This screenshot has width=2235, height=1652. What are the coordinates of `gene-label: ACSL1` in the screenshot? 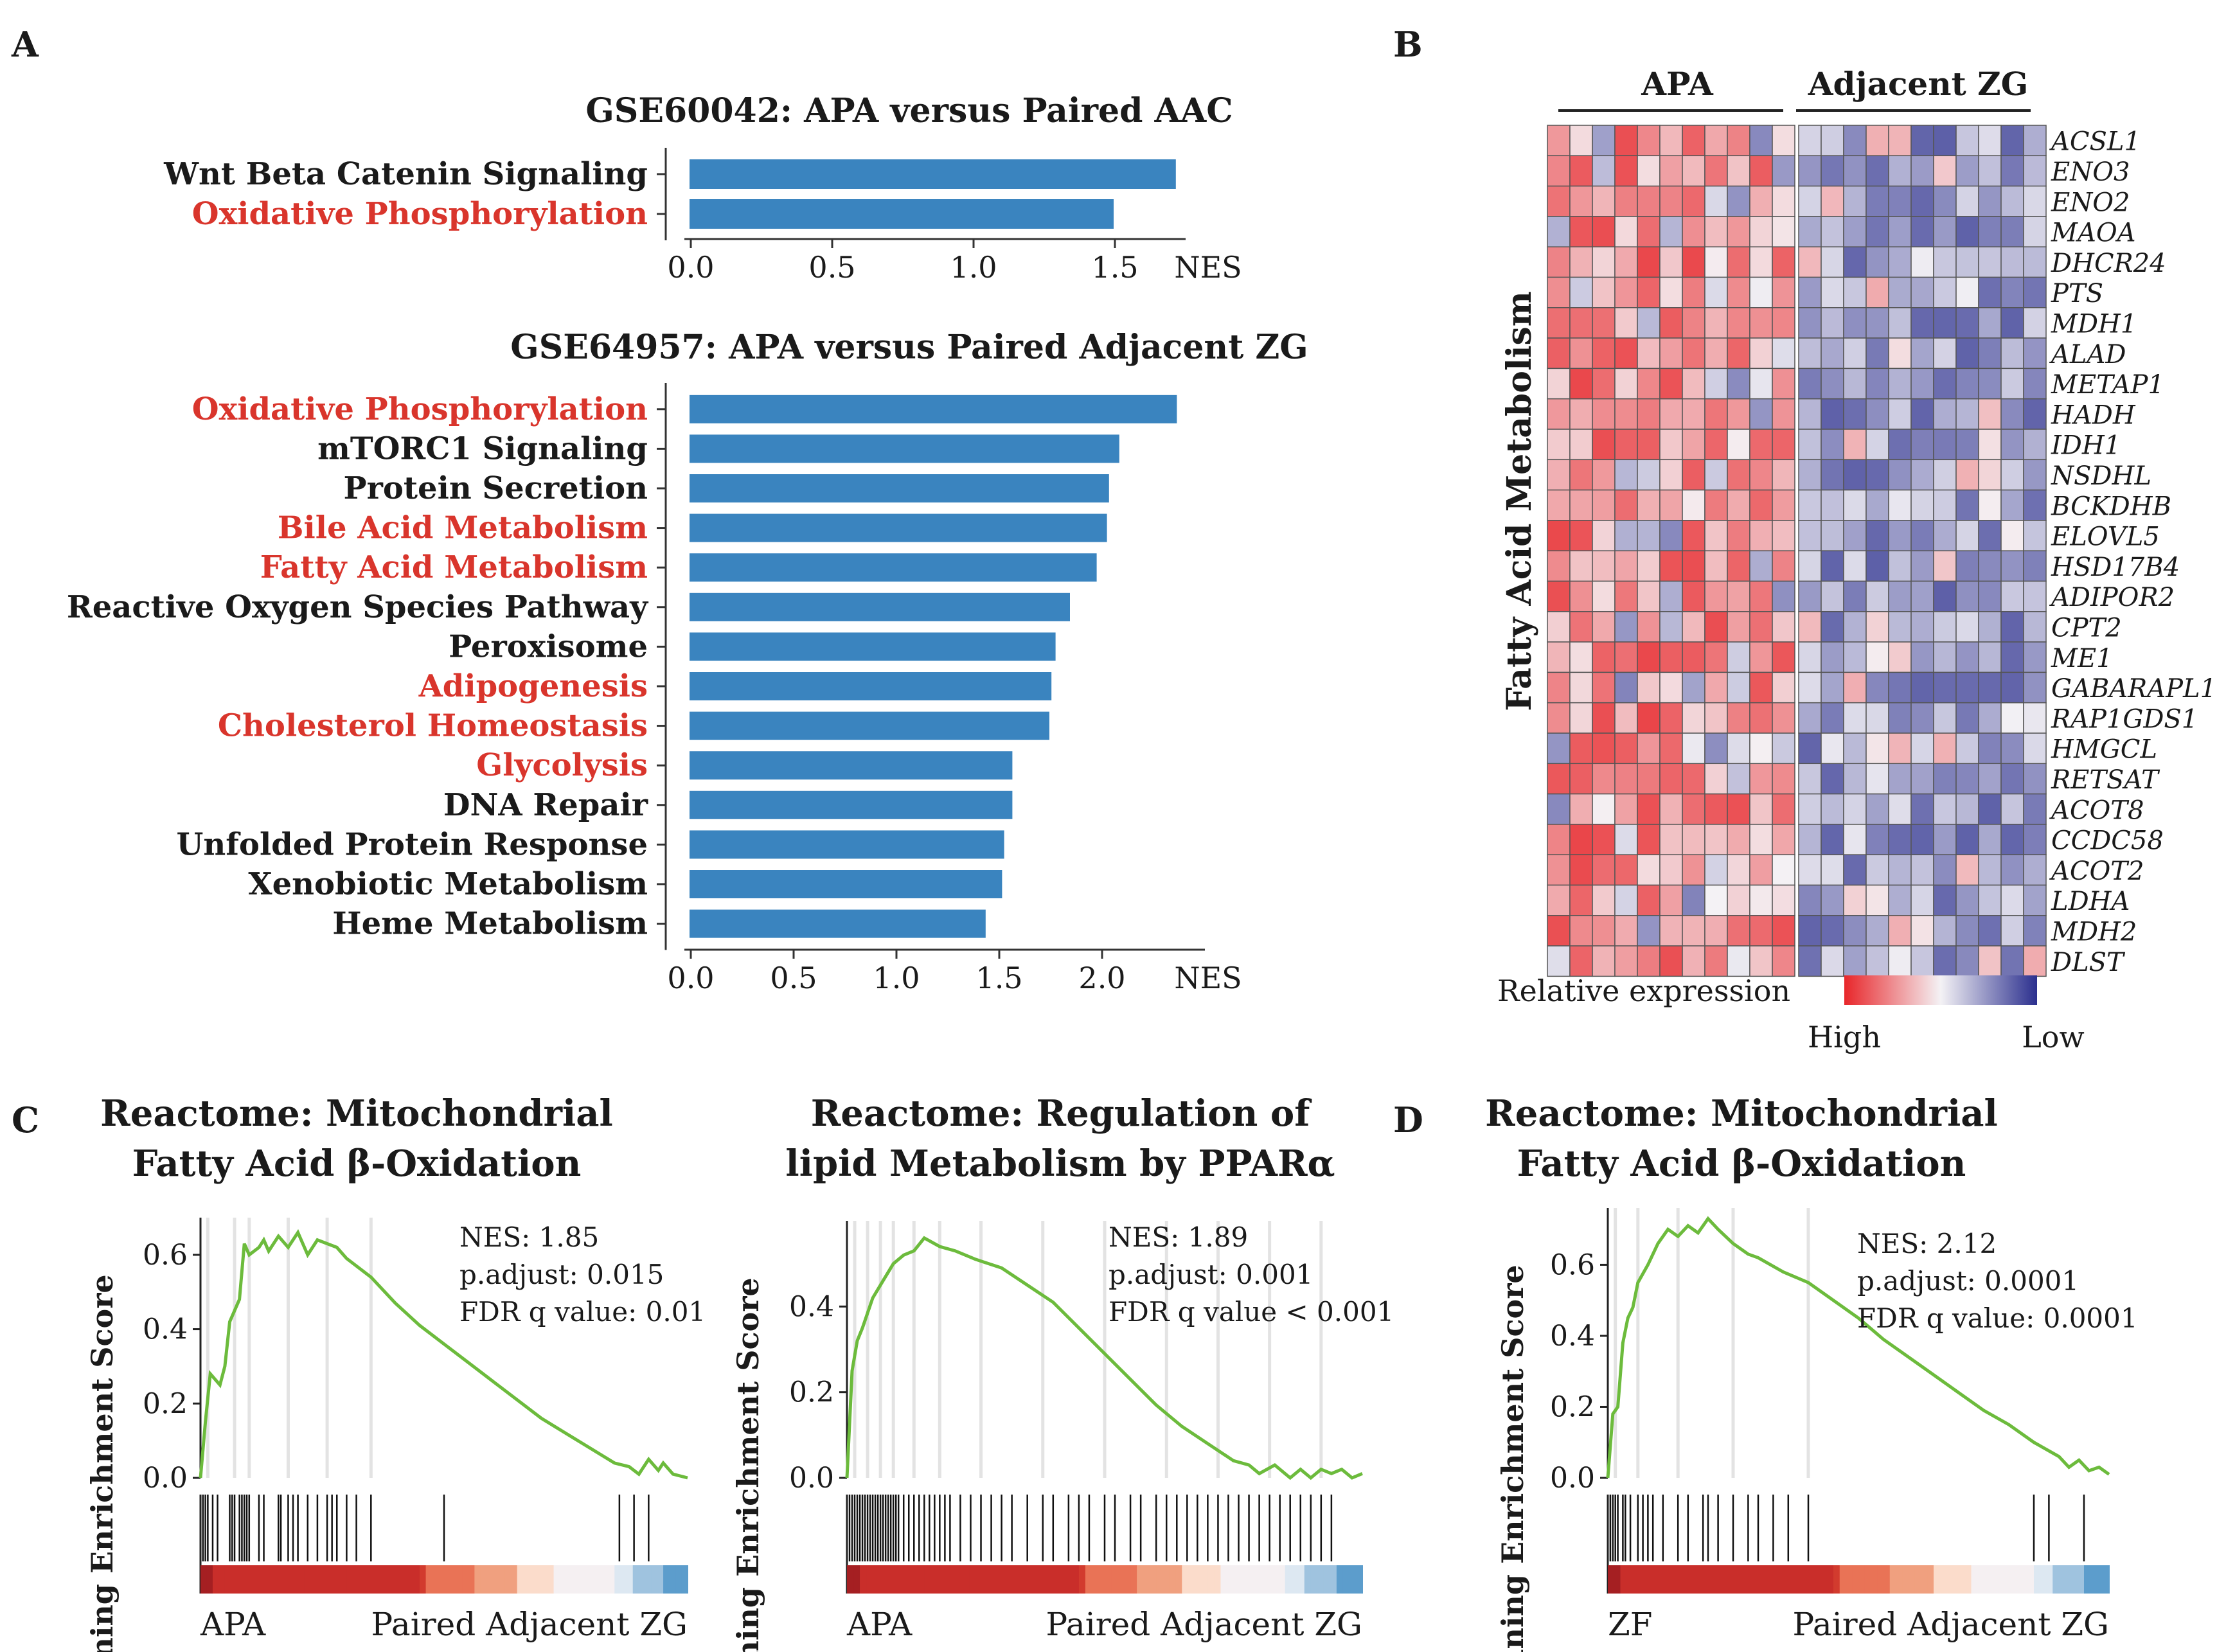 It's located at (2095, 142).